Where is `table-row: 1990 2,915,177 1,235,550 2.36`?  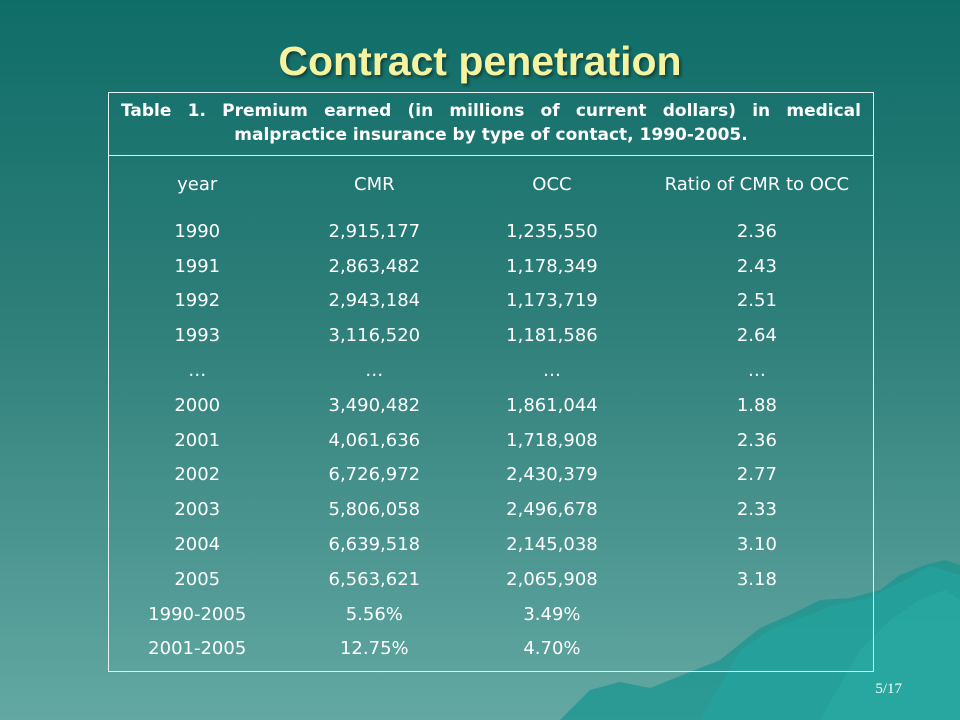
table-row: 1990 2,915,177 1,235,550 2.36 is located at coordinates (491, 231).